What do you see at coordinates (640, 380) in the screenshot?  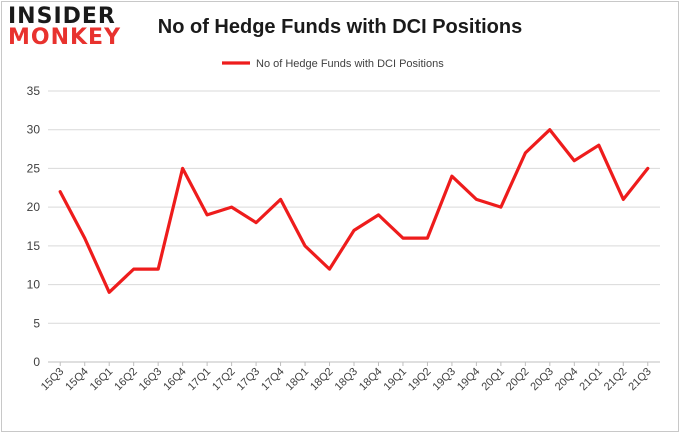 I see `x-tick-label: 21Q3` at bounding box center [640, 380].